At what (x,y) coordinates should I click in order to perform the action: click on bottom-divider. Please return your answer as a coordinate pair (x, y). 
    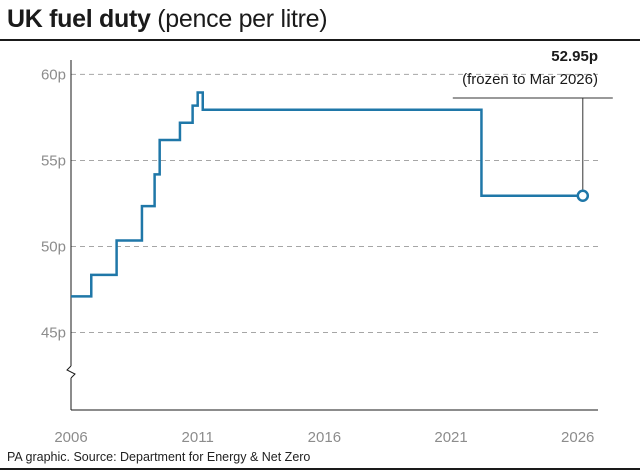
    Looking at the image, I should click on (320, 469).